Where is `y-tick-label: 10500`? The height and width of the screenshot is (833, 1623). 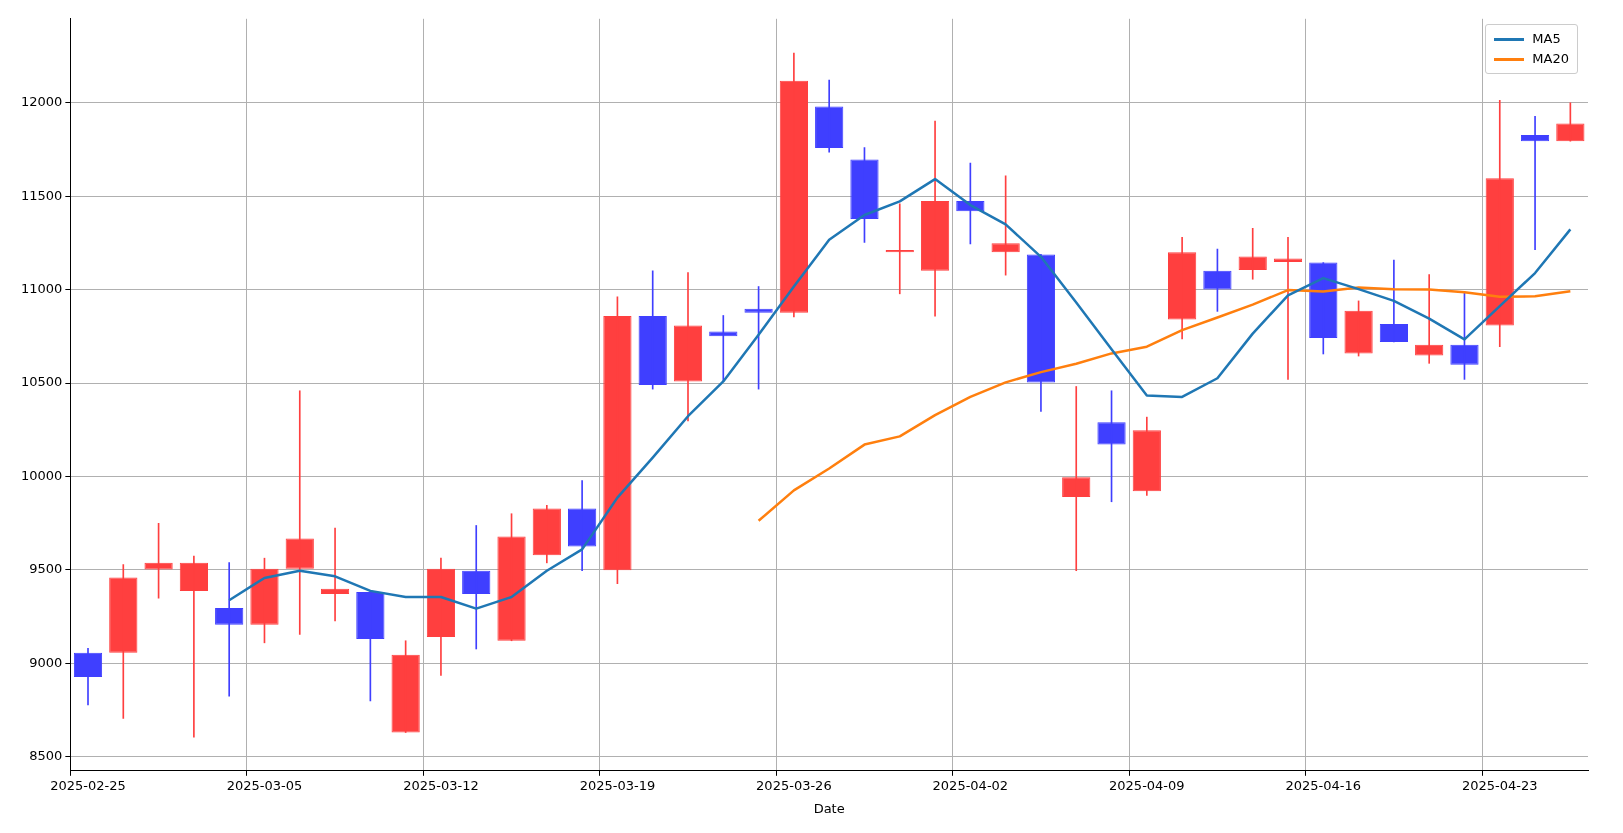 y-tick-label: 10500 is located at coordinates (42, 382).